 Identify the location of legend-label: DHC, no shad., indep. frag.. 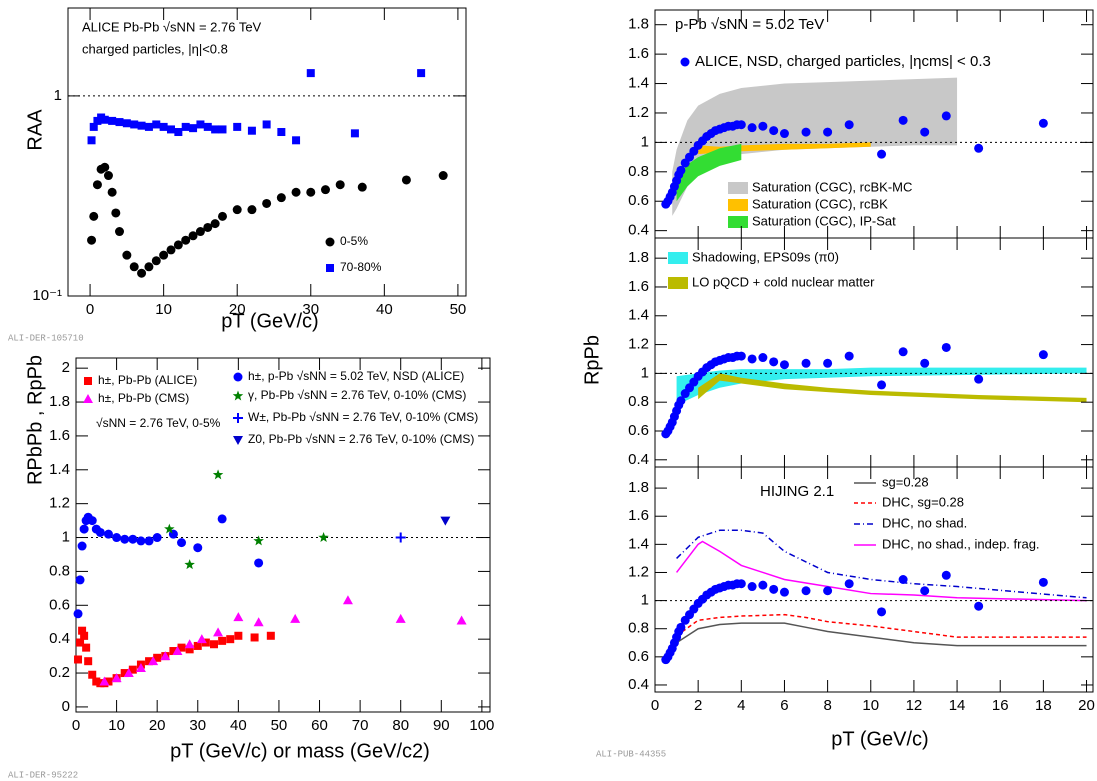
(961, 543).